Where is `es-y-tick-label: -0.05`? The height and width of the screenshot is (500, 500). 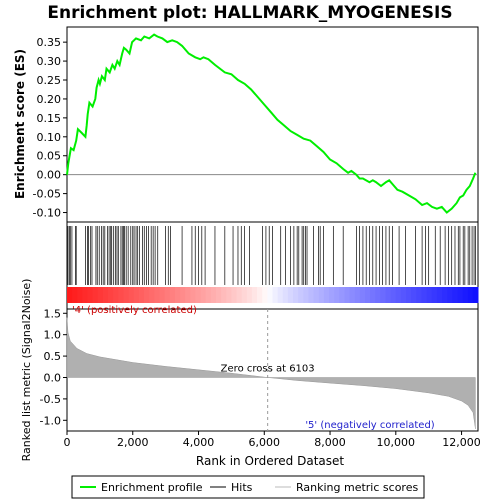 es-y-tick-label: -0.05 is located at coordinates (47, 194).